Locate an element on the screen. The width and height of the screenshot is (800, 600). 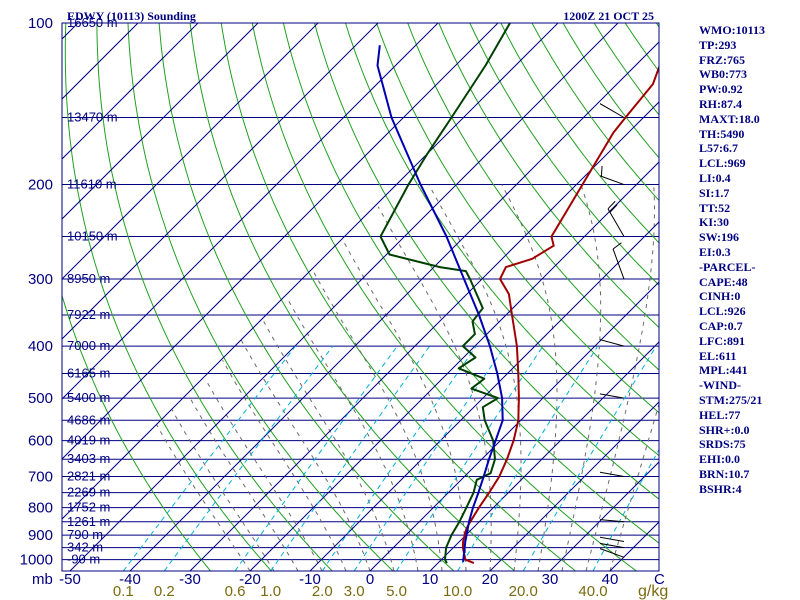
temperature-label-0: 0 is located at coordinates (370, 579).